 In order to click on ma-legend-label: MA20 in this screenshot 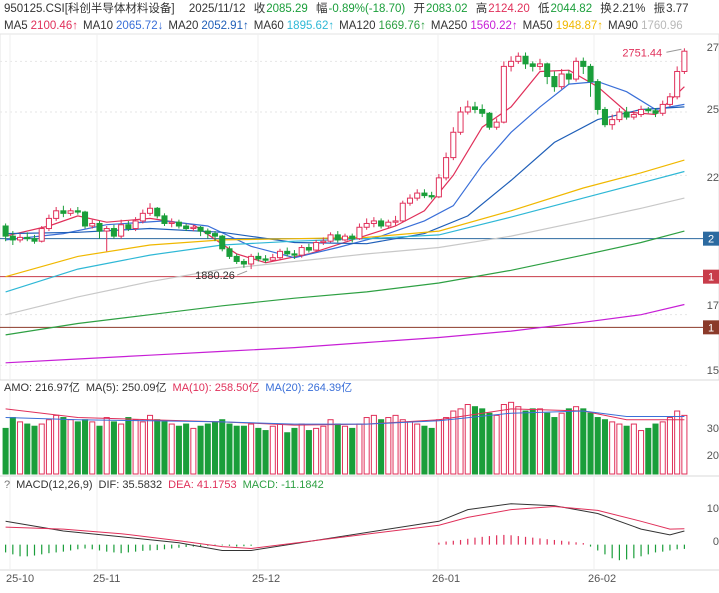, I will do `click(183, 26)`.